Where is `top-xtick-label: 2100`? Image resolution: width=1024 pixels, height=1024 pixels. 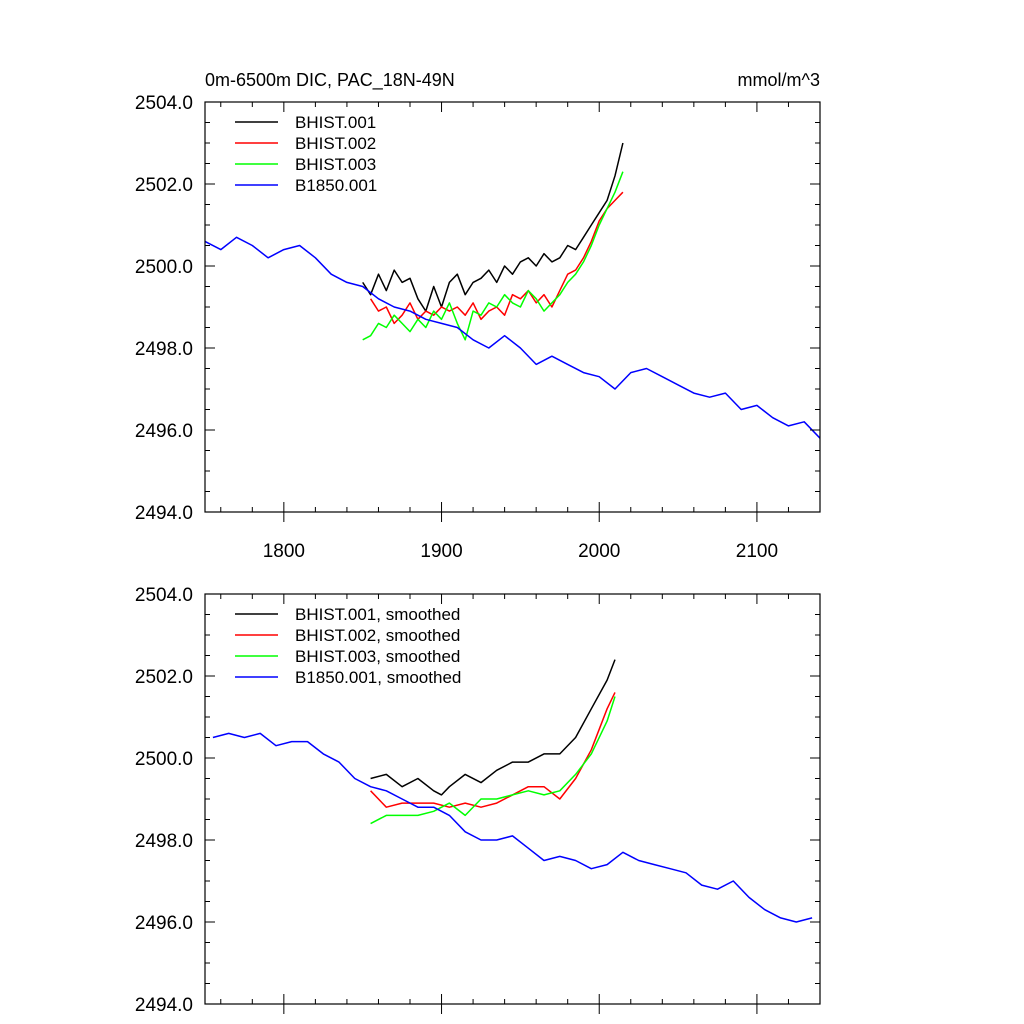
top-xtick-label: 2100 is located at coordinates (757, 551).